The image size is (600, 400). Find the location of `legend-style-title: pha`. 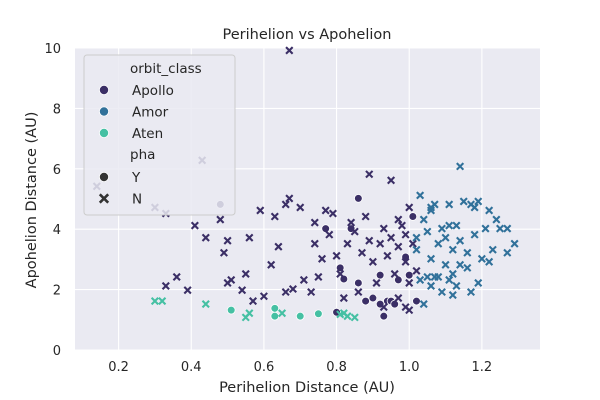

legend-style-title: pha is located at coordinates (142, 155).